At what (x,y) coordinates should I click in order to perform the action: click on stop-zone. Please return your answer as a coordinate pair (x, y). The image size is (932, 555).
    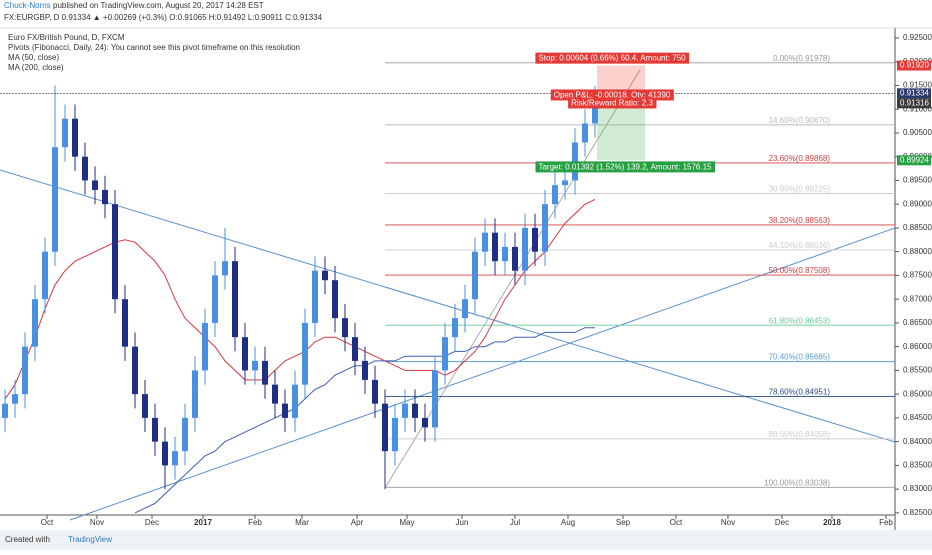
    Looking at the image, I should click on (621, 79).